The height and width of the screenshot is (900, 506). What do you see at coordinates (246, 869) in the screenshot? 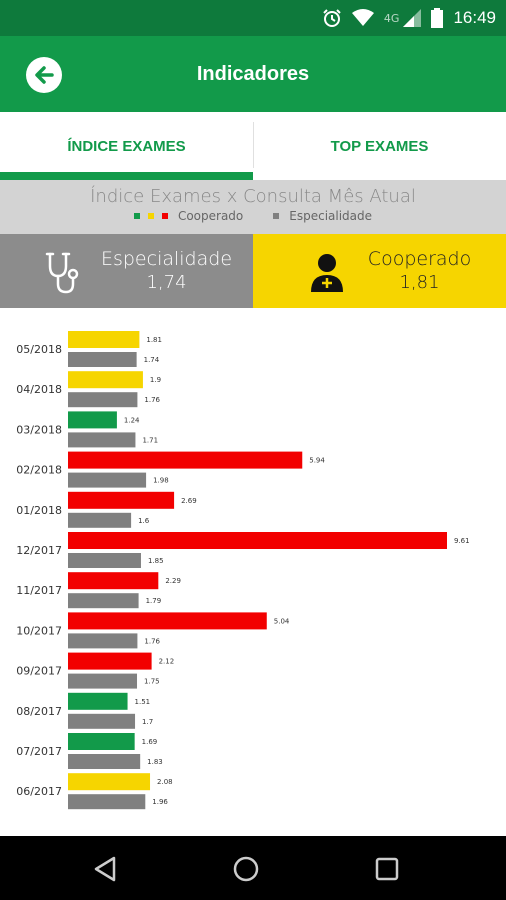
I see `nav-home-icon` at bounding box center [246, 869].